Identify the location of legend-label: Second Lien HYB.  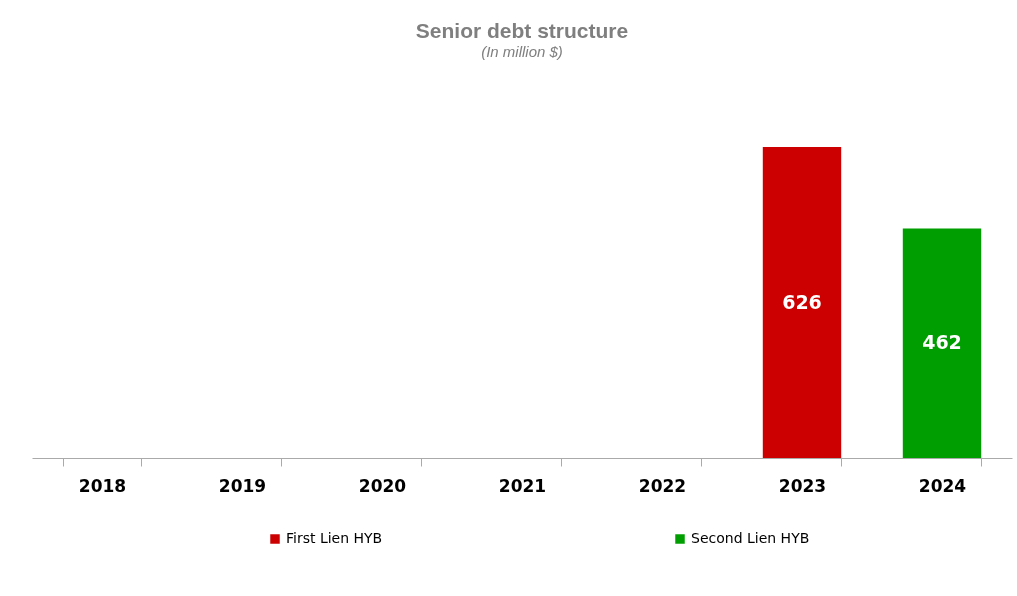
(750, 538).